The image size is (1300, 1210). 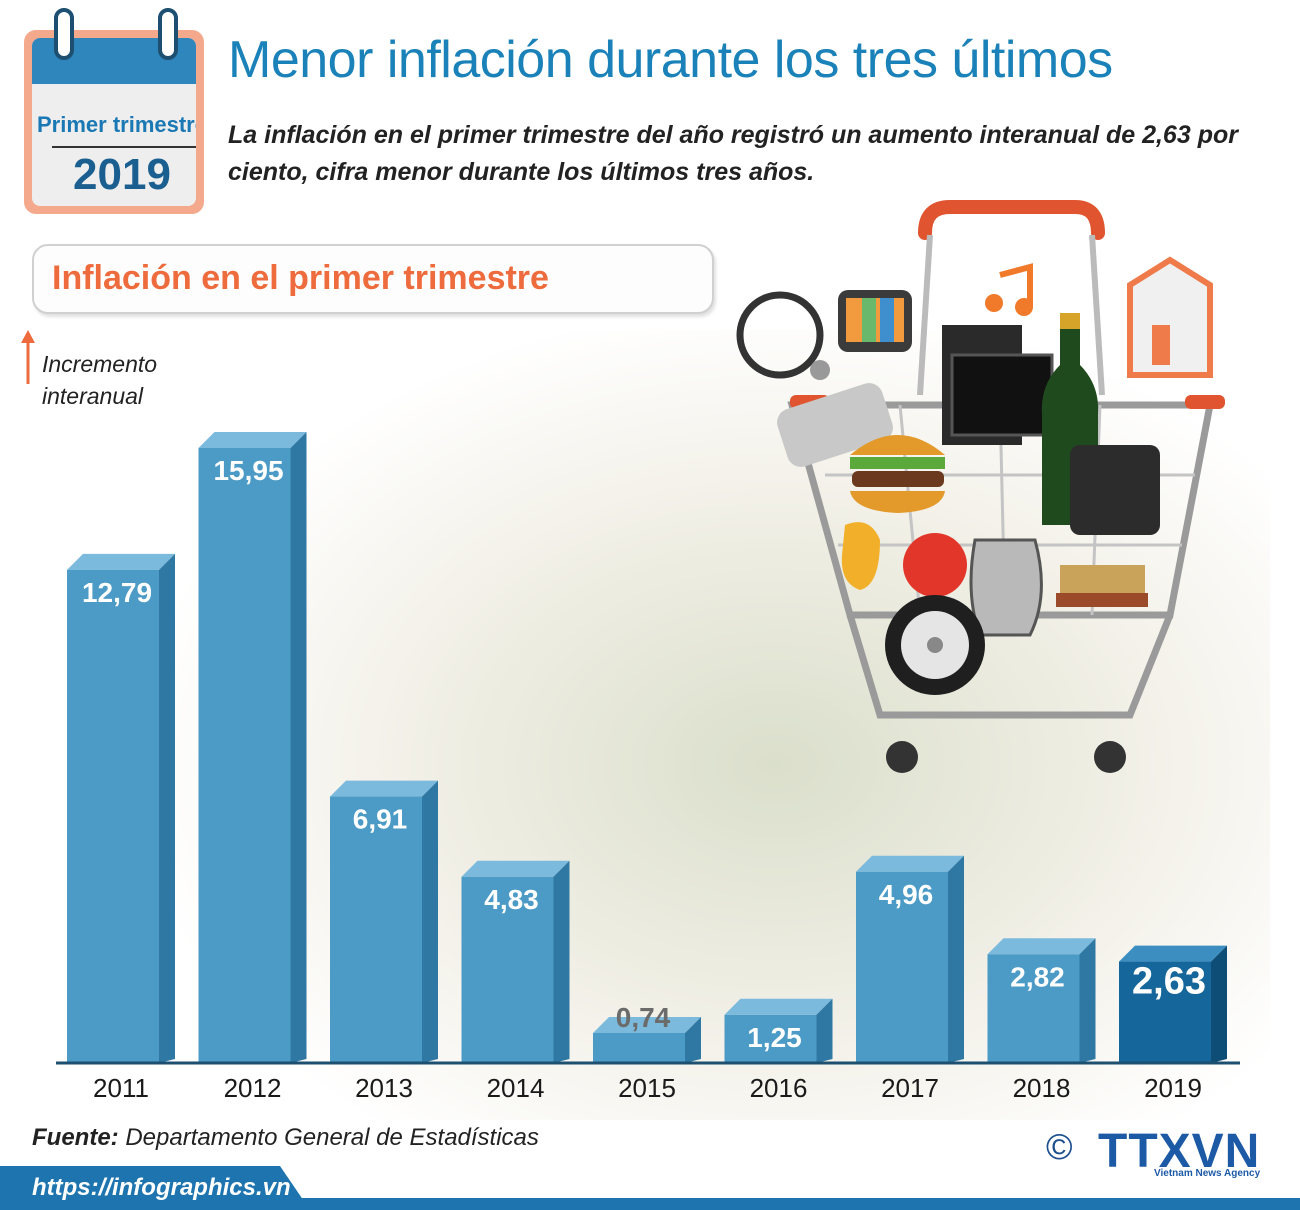 What do you see at coordinates (93, 396) in the screenshot?
I see `axis-caption-line-2: interanual` at bounding box center [93, 396].